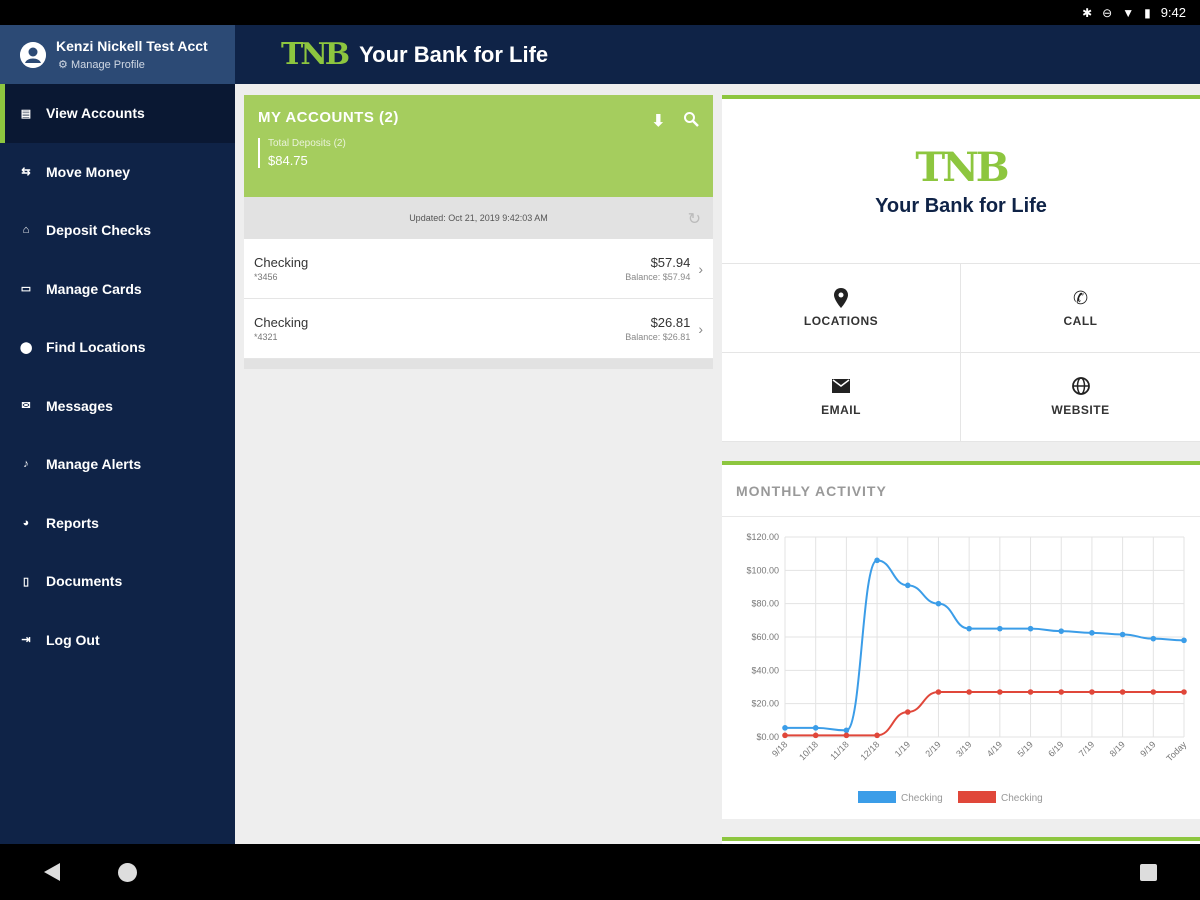 This screenshot has width=1200, height=900. What do you see at coordinates (26, 522) in the screenshot?
I see `pie-chart-icon: ◕` at bounding box center [26, 522].